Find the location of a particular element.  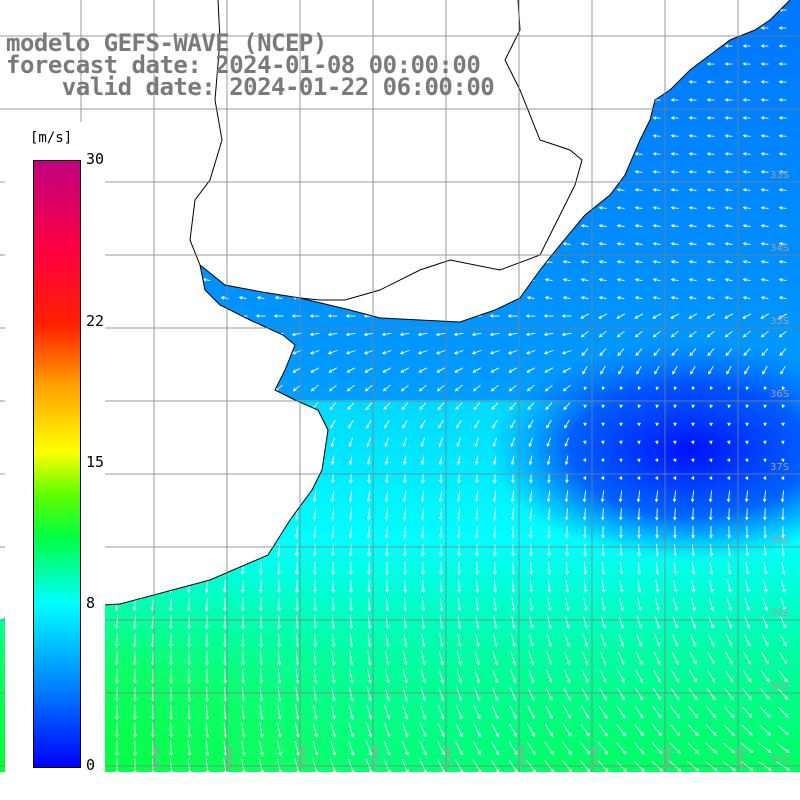

latitude-label: 37S is located at coordinates (779, 467).